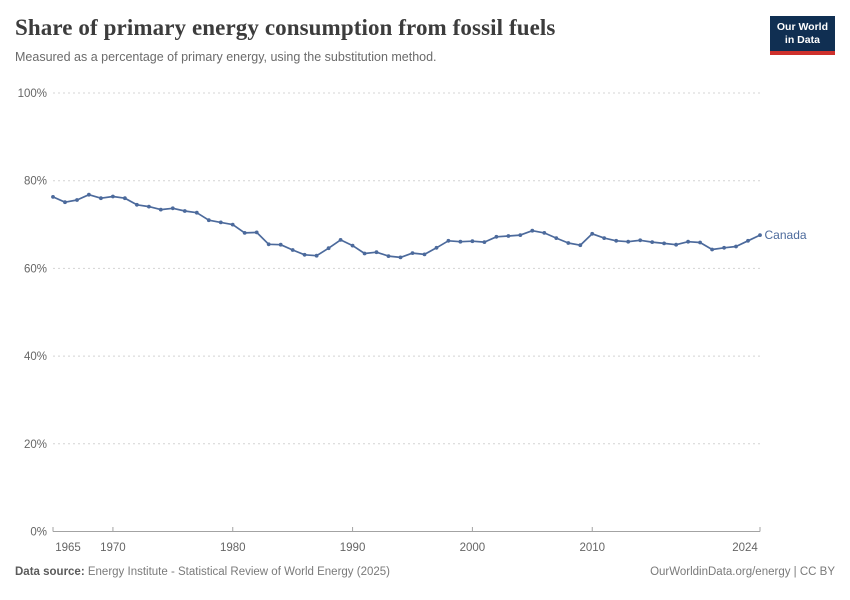 Image resolution: width=850 pixels, height=600 pixels. I want to click on owid-logo-line1: Our World, so click(802, 27).